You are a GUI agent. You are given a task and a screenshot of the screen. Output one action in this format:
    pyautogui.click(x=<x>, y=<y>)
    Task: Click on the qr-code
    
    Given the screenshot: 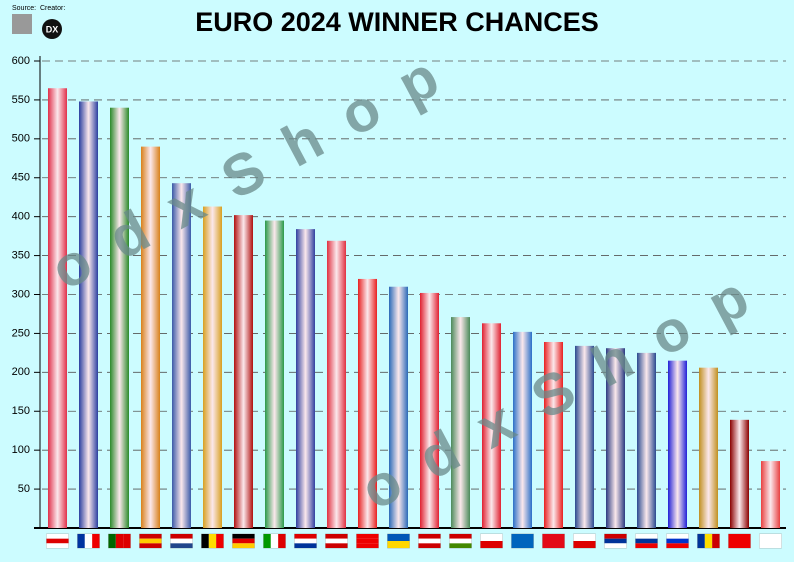 What is the action you would take?
    pyautogui.click(x=22, y=24)
    